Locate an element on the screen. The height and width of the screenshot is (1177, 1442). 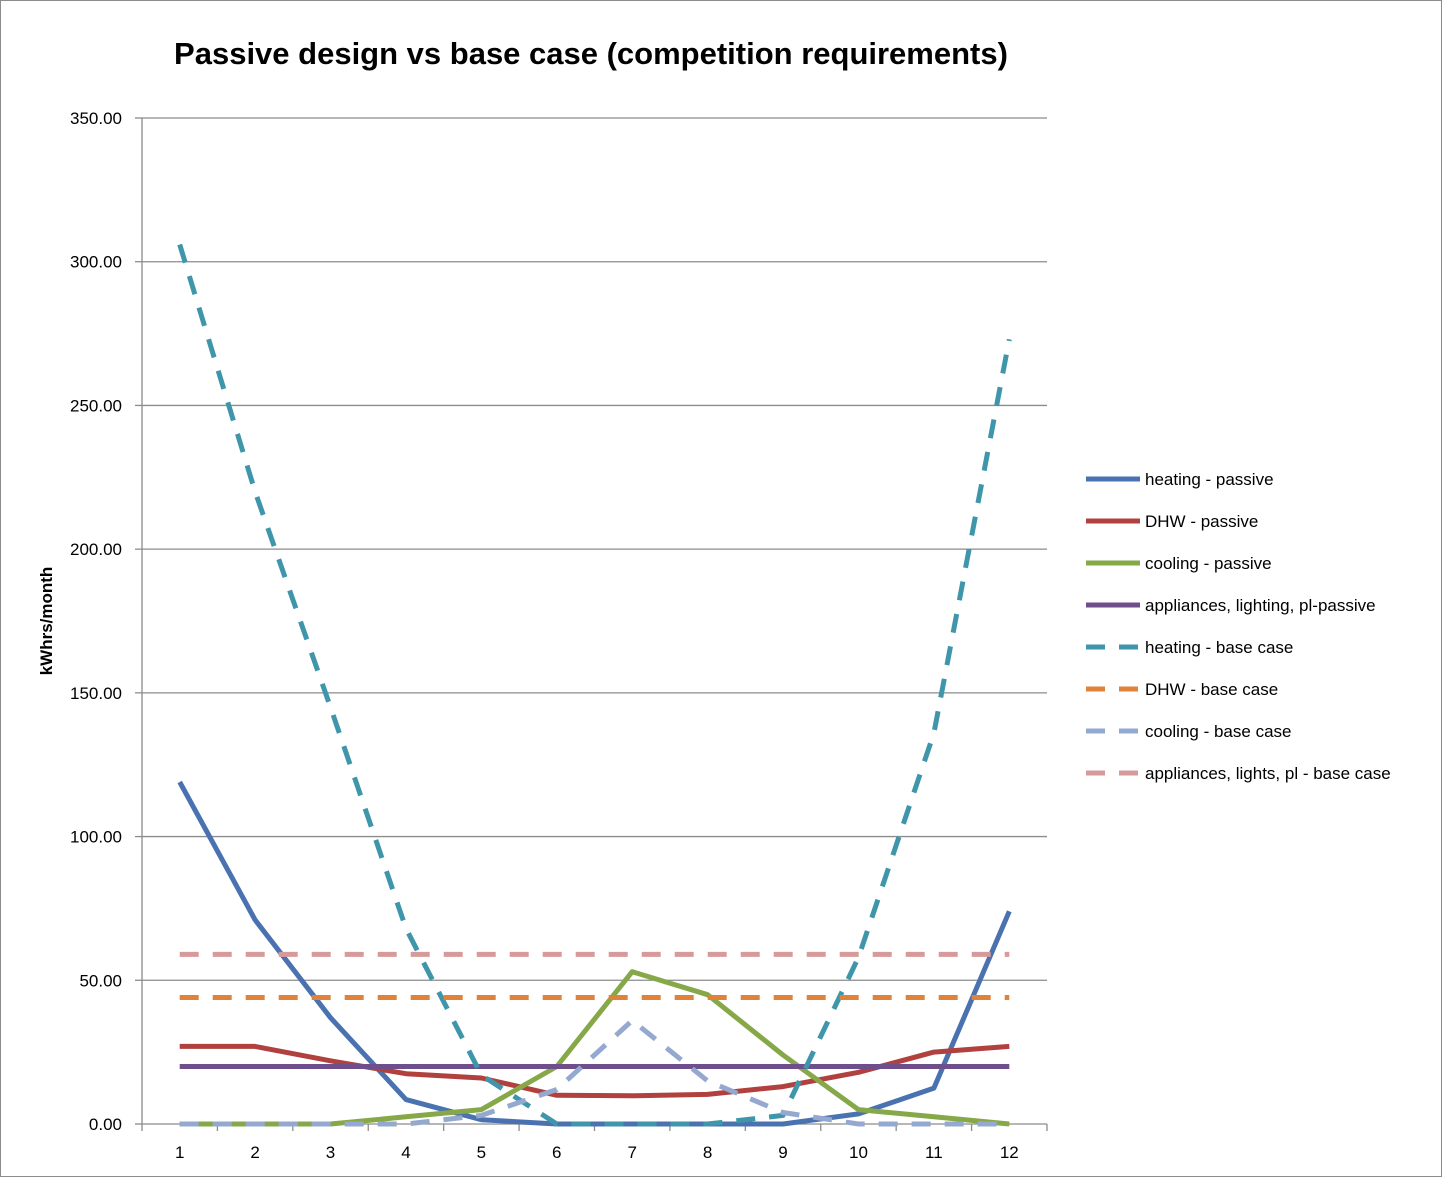
legend-label: heating - passive is located at coordinates (1209, 479).